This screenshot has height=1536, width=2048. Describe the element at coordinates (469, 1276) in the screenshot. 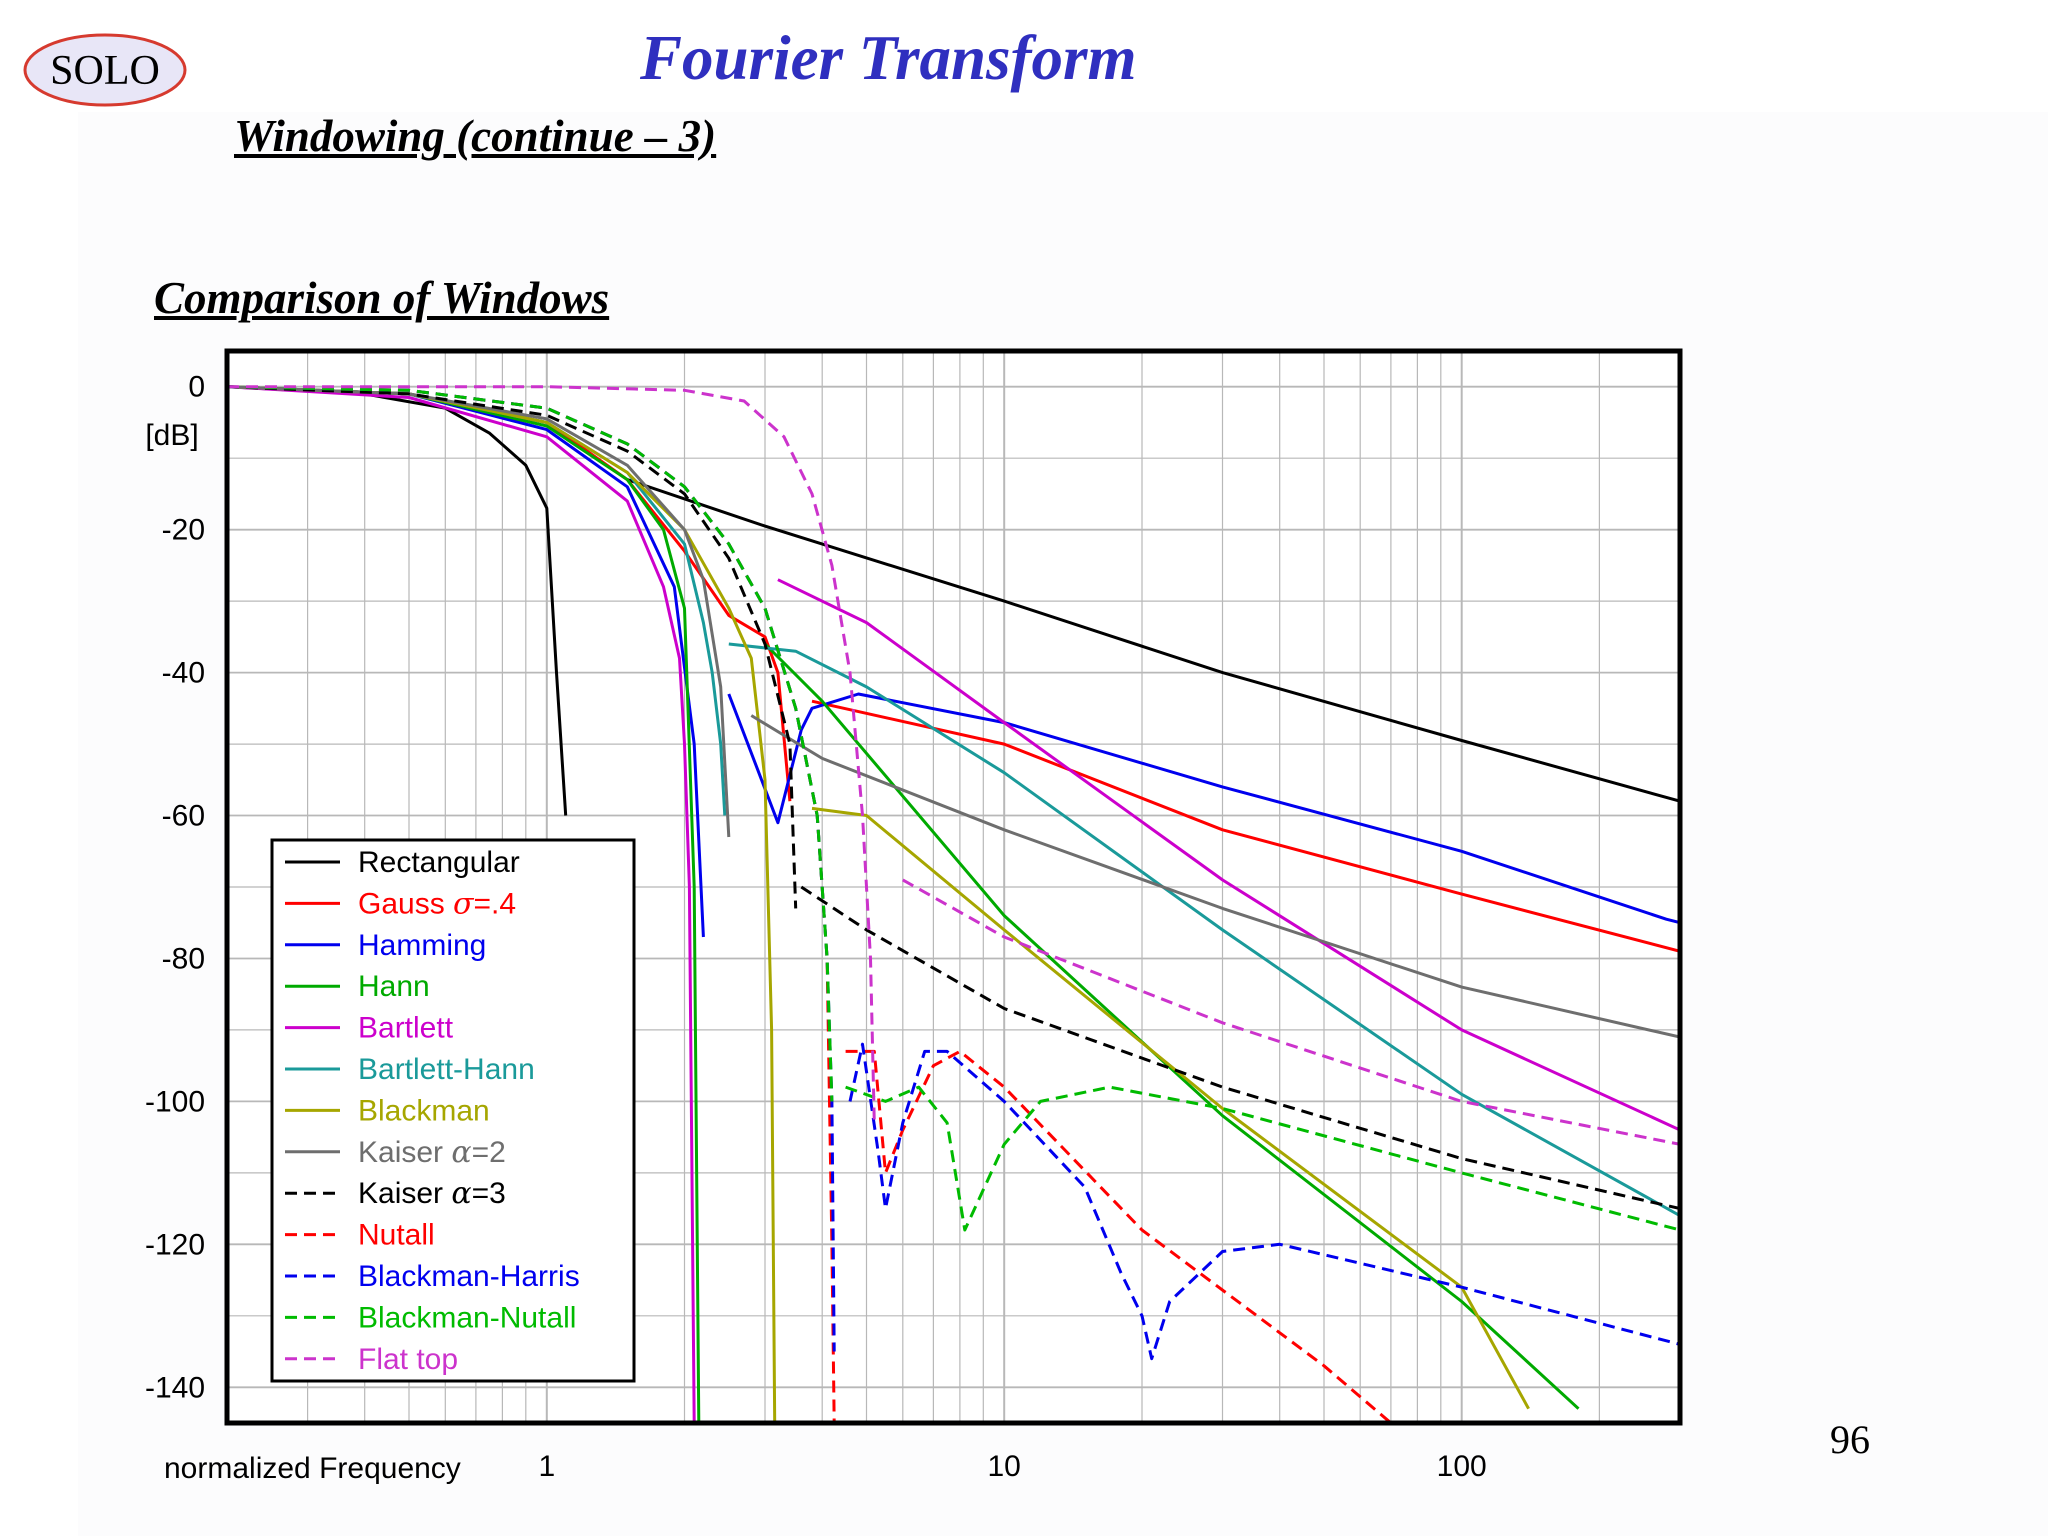

I see `legend-label: Blackman-Harris` at that location.